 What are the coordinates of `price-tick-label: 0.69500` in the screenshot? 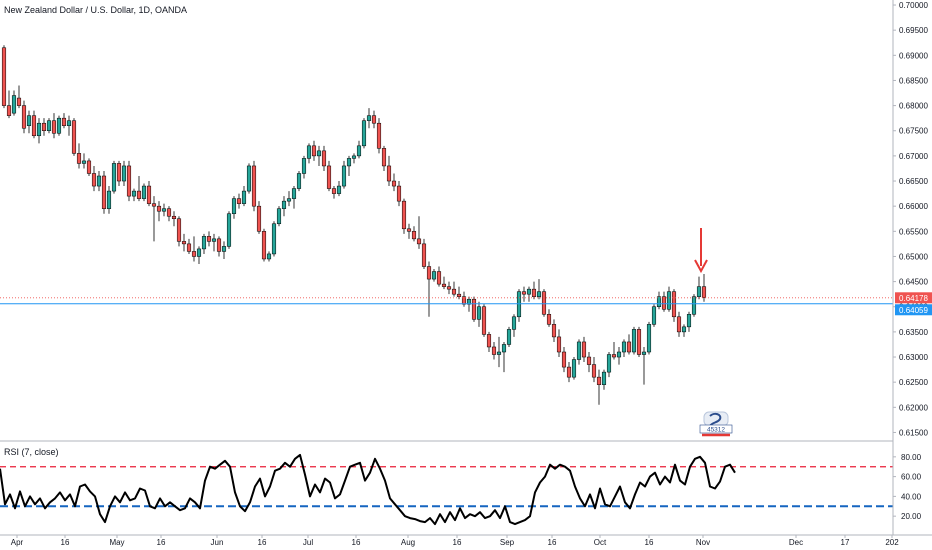 It's located at (913, 30).